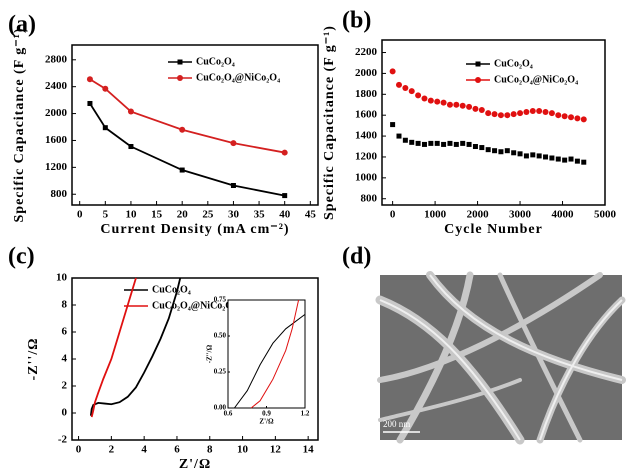 Image resolution: width=641 pixels, height=470 pixels. Describe the element at coordinates (194, 229) in the screenshot. I see `x-axis-title: Current Density (mA cm⁻²)` at that location.